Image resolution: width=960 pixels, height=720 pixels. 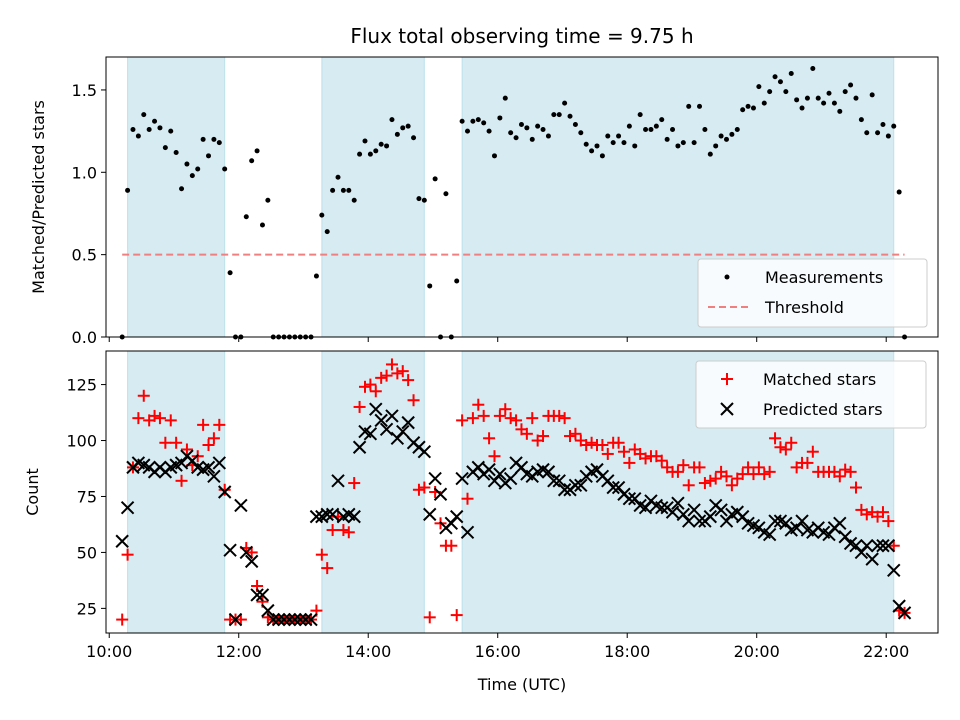 What do you see at coordinates (38, 197) in the screenshot?
I see `top-y-axis-label: Matched/Predicted stars` at bounding box center [38, 197].